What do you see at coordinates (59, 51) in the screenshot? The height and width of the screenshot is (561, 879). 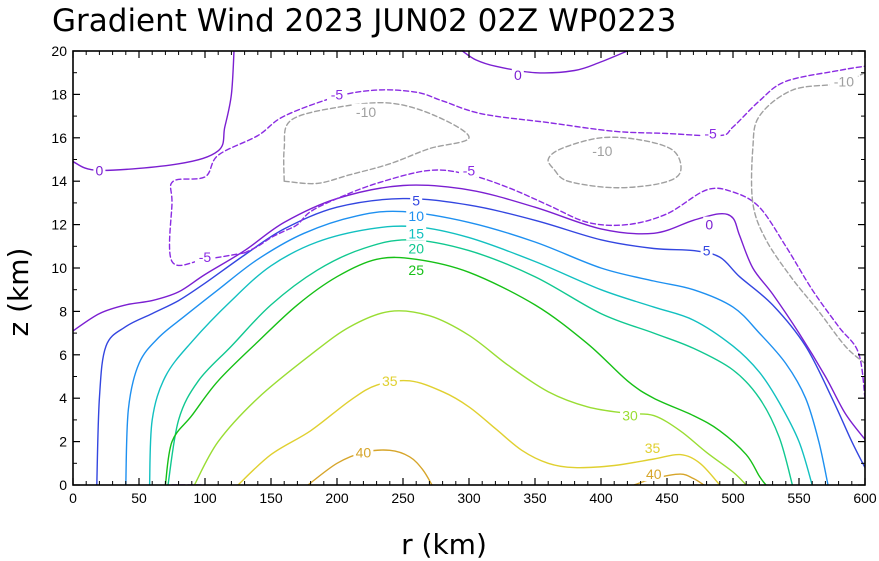 I see `y-tick-label: 20` at bounding box center [59, 51].